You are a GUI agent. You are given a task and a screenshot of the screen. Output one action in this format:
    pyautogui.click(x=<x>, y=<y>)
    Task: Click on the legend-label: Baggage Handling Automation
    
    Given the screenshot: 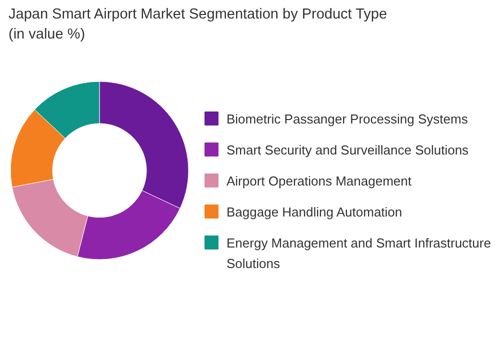 What is the action you would take?
    pyautogui.click(x=314, y=212)
    